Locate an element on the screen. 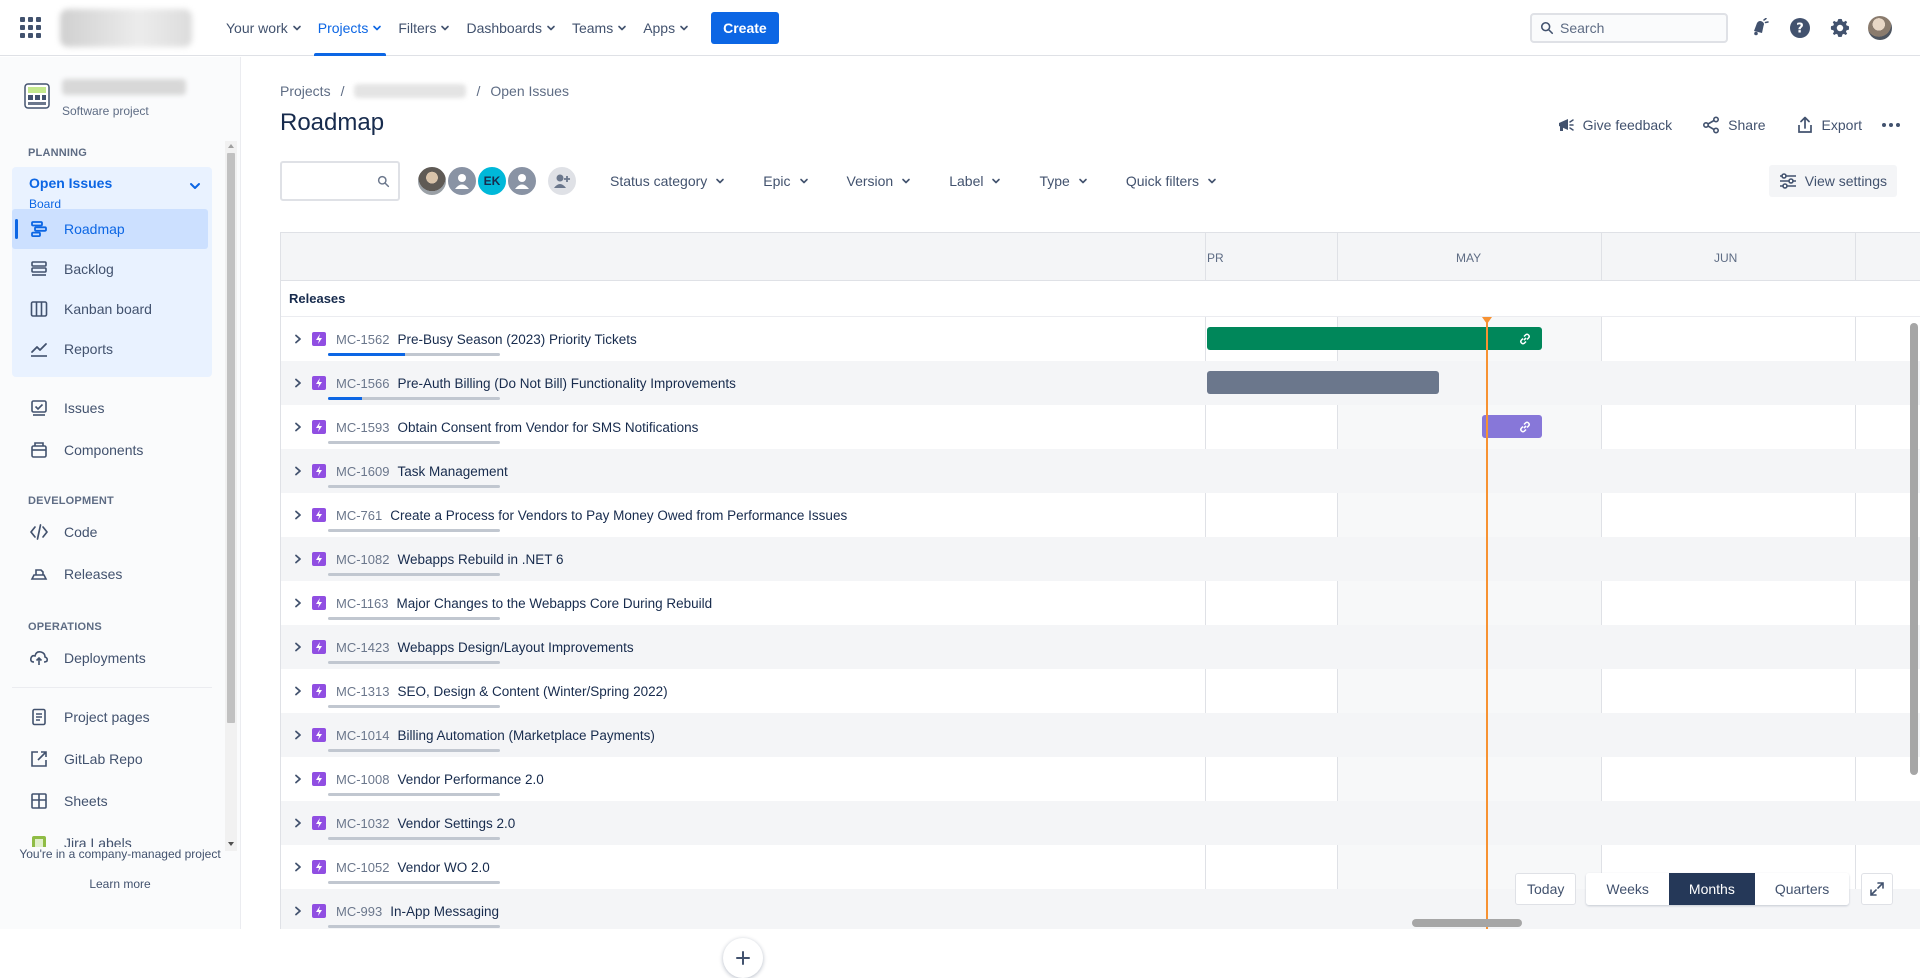 This screenshot has height=978, width=1920. sidebar-item-deployments: Deployments is located at coordinates (112, 658).